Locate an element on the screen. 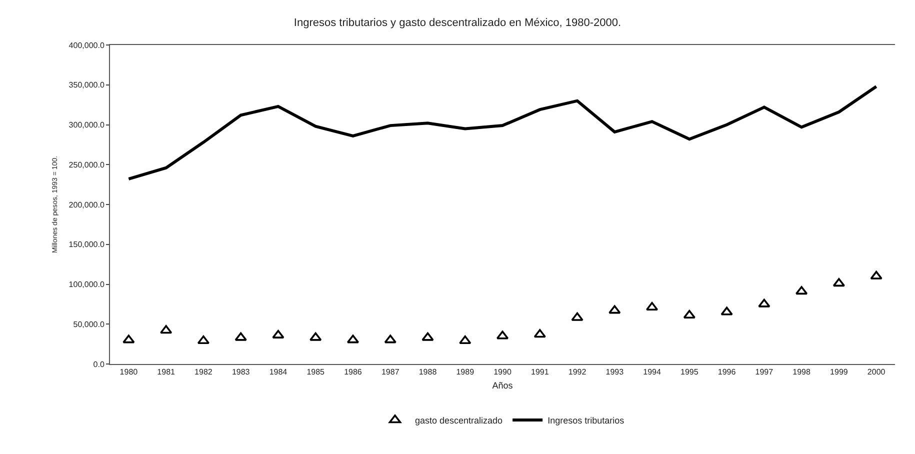 This screenshot has height=454, width=915. y-tick-label: 300,000.0 is located at coordinates (86, 125).